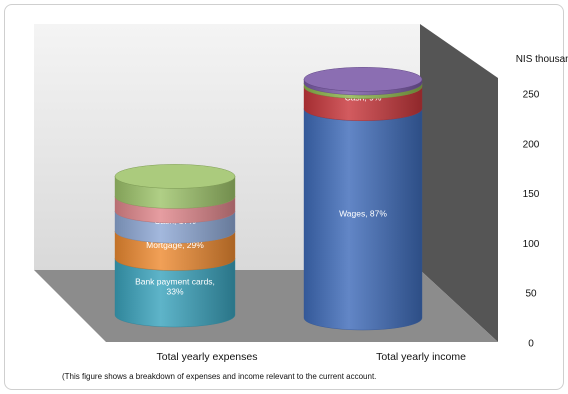  What do you see at coordinates (363, 213) in the screenshot?
I see `segment-label: Wages, 87%` at bounding box center [363, 213].